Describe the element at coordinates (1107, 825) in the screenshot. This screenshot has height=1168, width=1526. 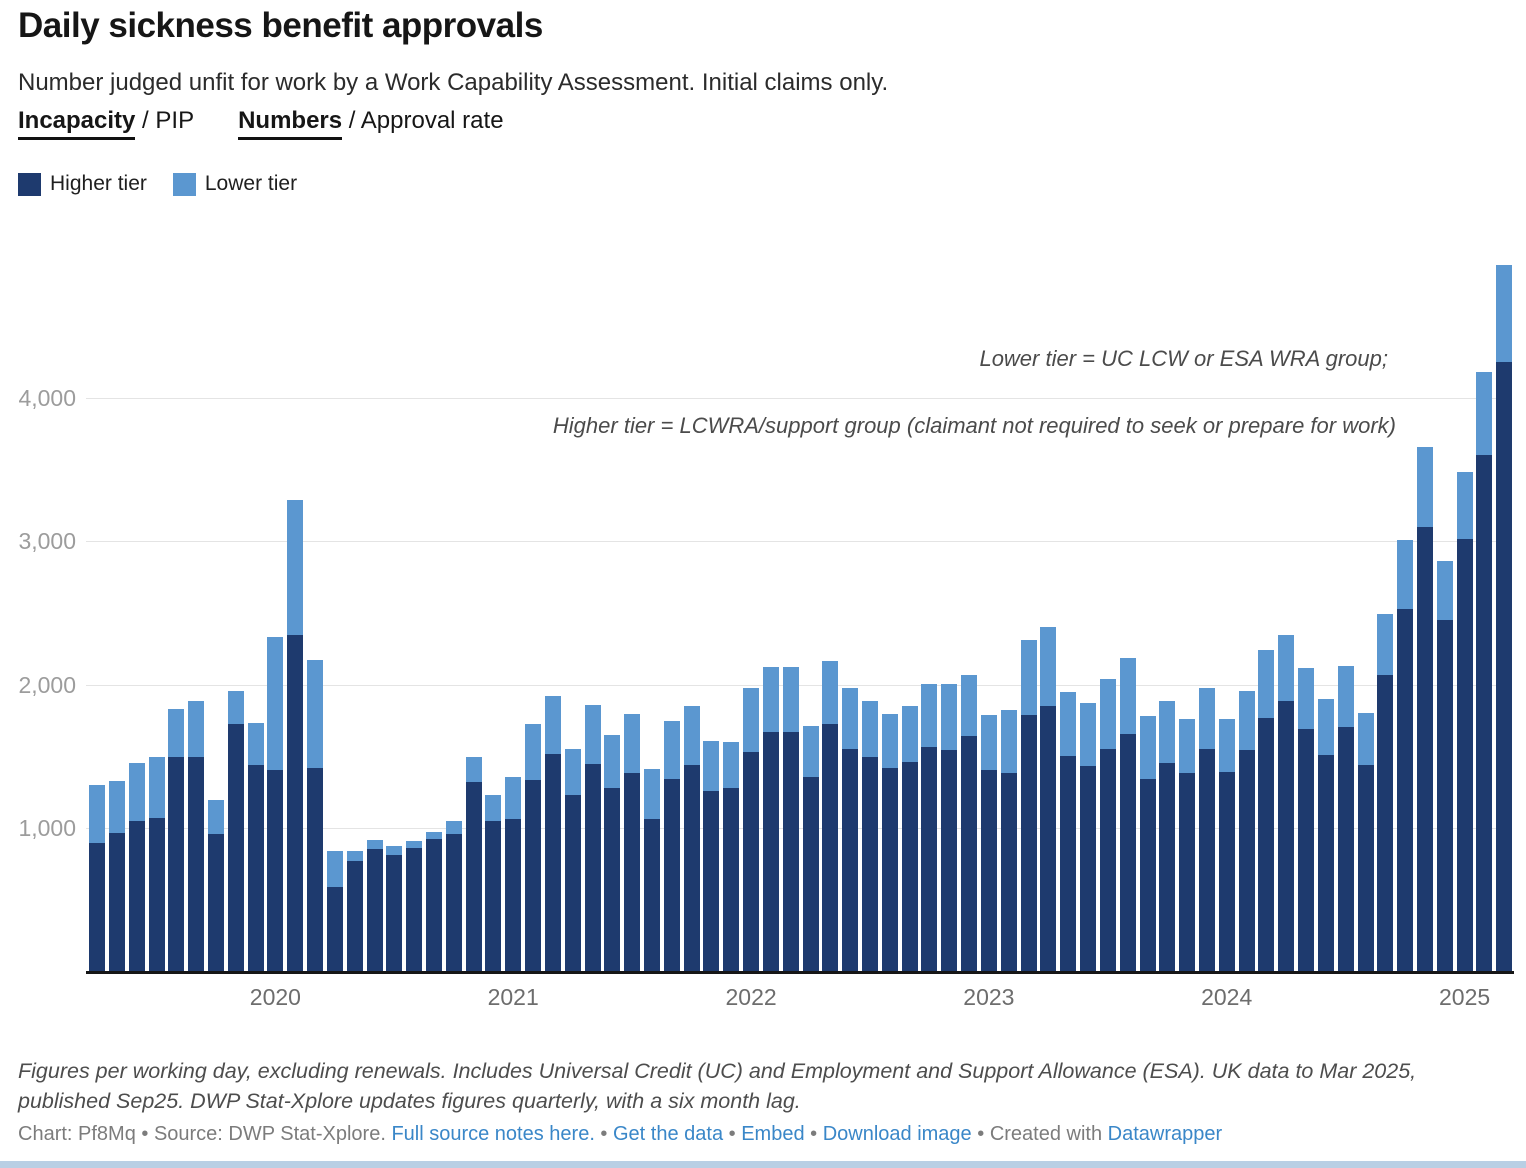
I see `bar-jul-2023` at that location.